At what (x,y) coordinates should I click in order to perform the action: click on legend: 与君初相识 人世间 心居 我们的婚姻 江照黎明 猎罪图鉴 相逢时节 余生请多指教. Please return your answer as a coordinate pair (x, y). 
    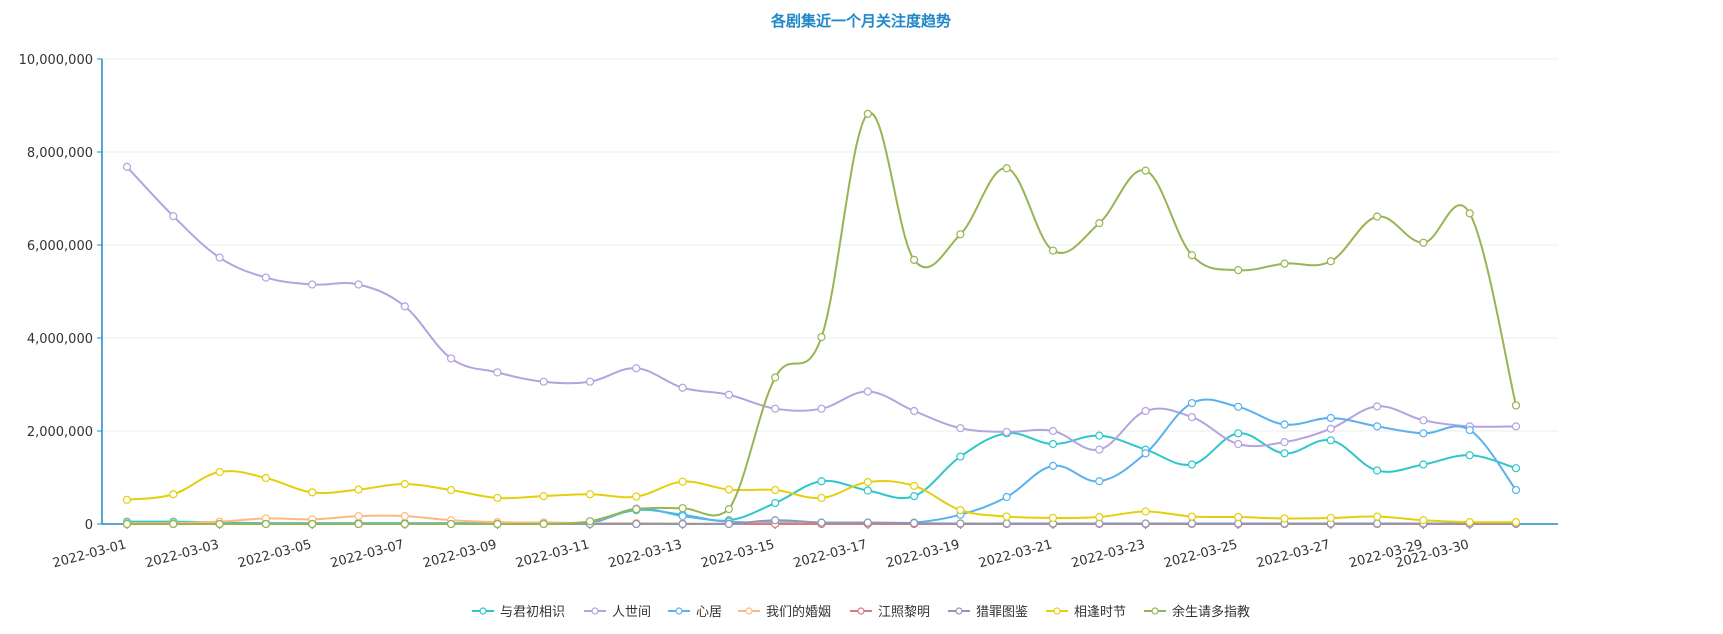
    Looking at the image, I should click on (861, 612).